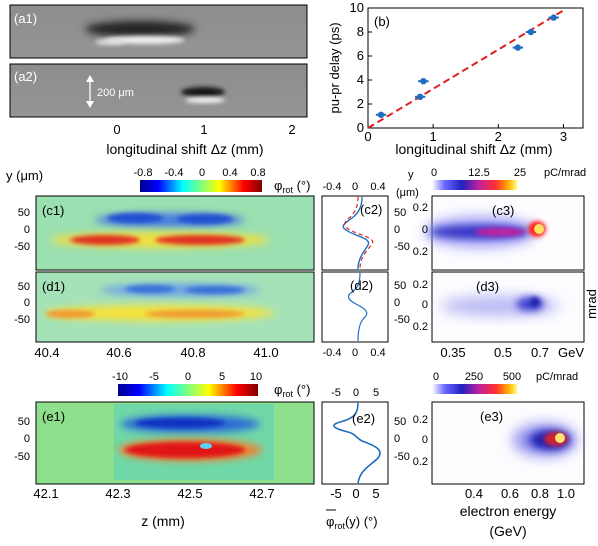  I want to click on c2-right-tick-0: 50, so click(400, 213).